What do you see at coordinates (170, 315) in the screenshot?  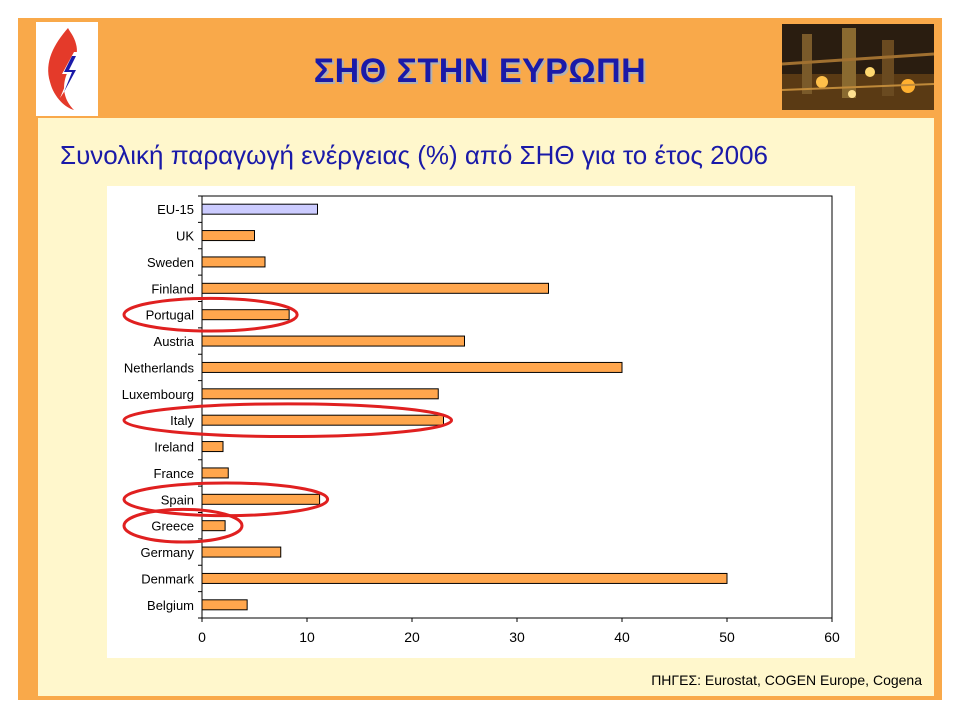 I see `category-label: Portugal` at bounding box center [170, 315].